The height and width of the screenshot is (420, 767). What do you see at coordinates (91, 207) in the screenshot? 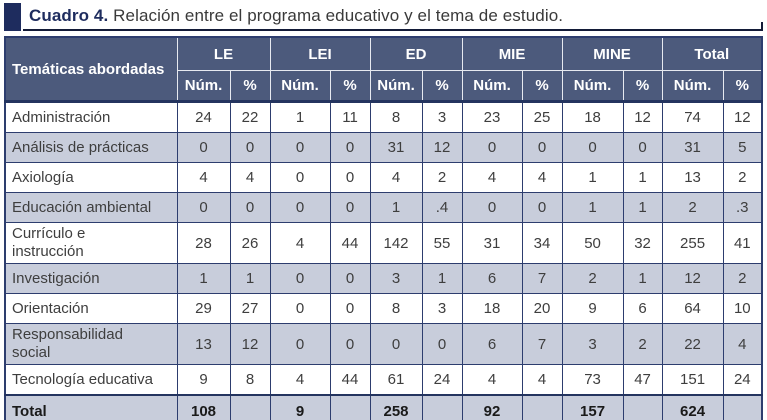
I see `row-label: Educación ambiental` at bounding box center [91, 207].